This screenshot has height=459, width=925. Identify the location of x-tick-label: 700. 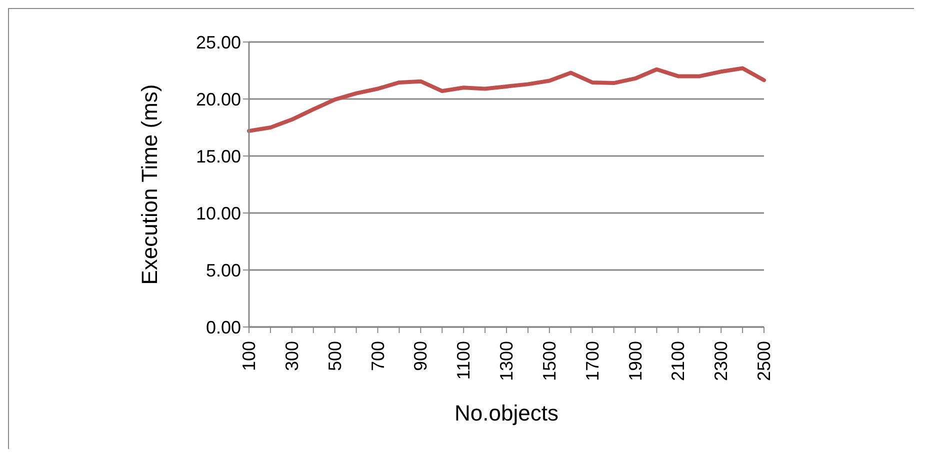
(378, 356).